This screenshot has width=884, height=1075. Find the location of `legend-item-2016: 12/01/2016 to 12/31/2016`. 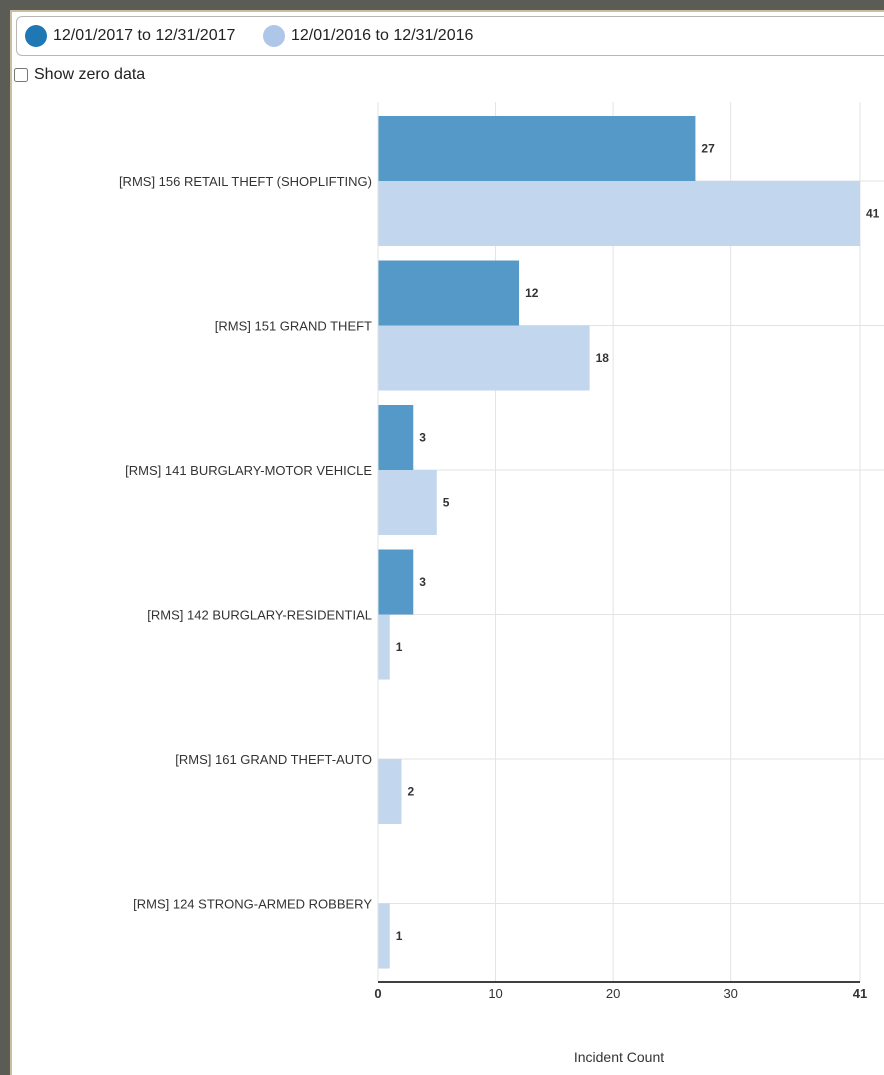

legend-item-2016: 12/01/2016 to 12/31/2016 is located at coordinates (368, 36).